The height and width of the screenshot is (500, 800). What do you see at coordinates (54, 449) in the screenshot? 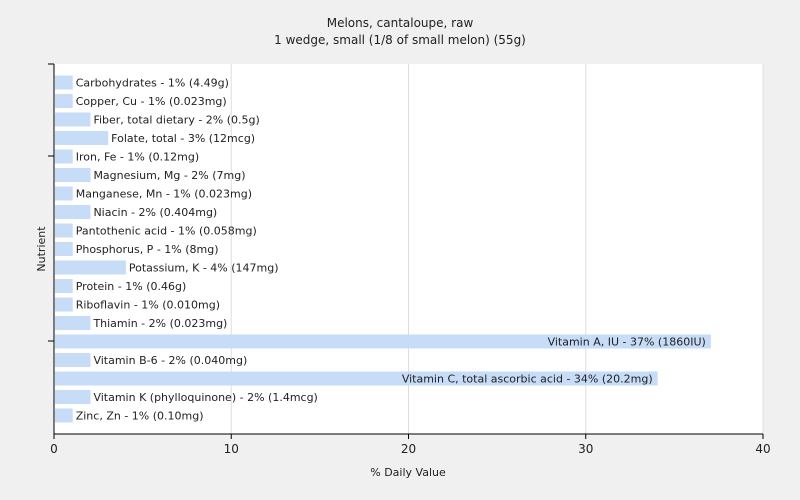
I see `x-tick-label: 0` at bounding box center [54, 449].